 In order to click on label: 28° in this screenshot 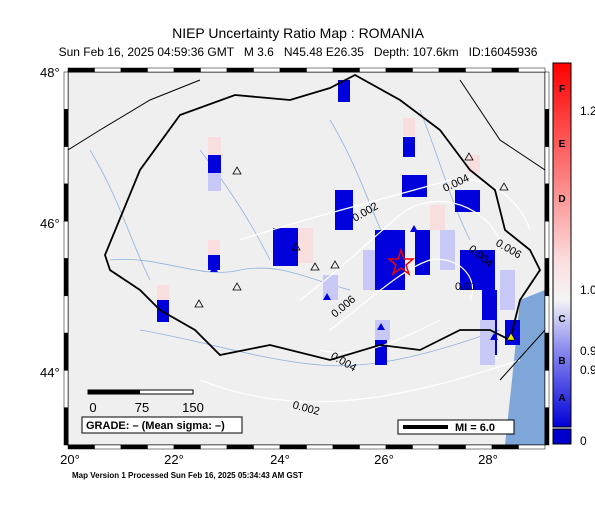, I will do `click(488, 459)`.